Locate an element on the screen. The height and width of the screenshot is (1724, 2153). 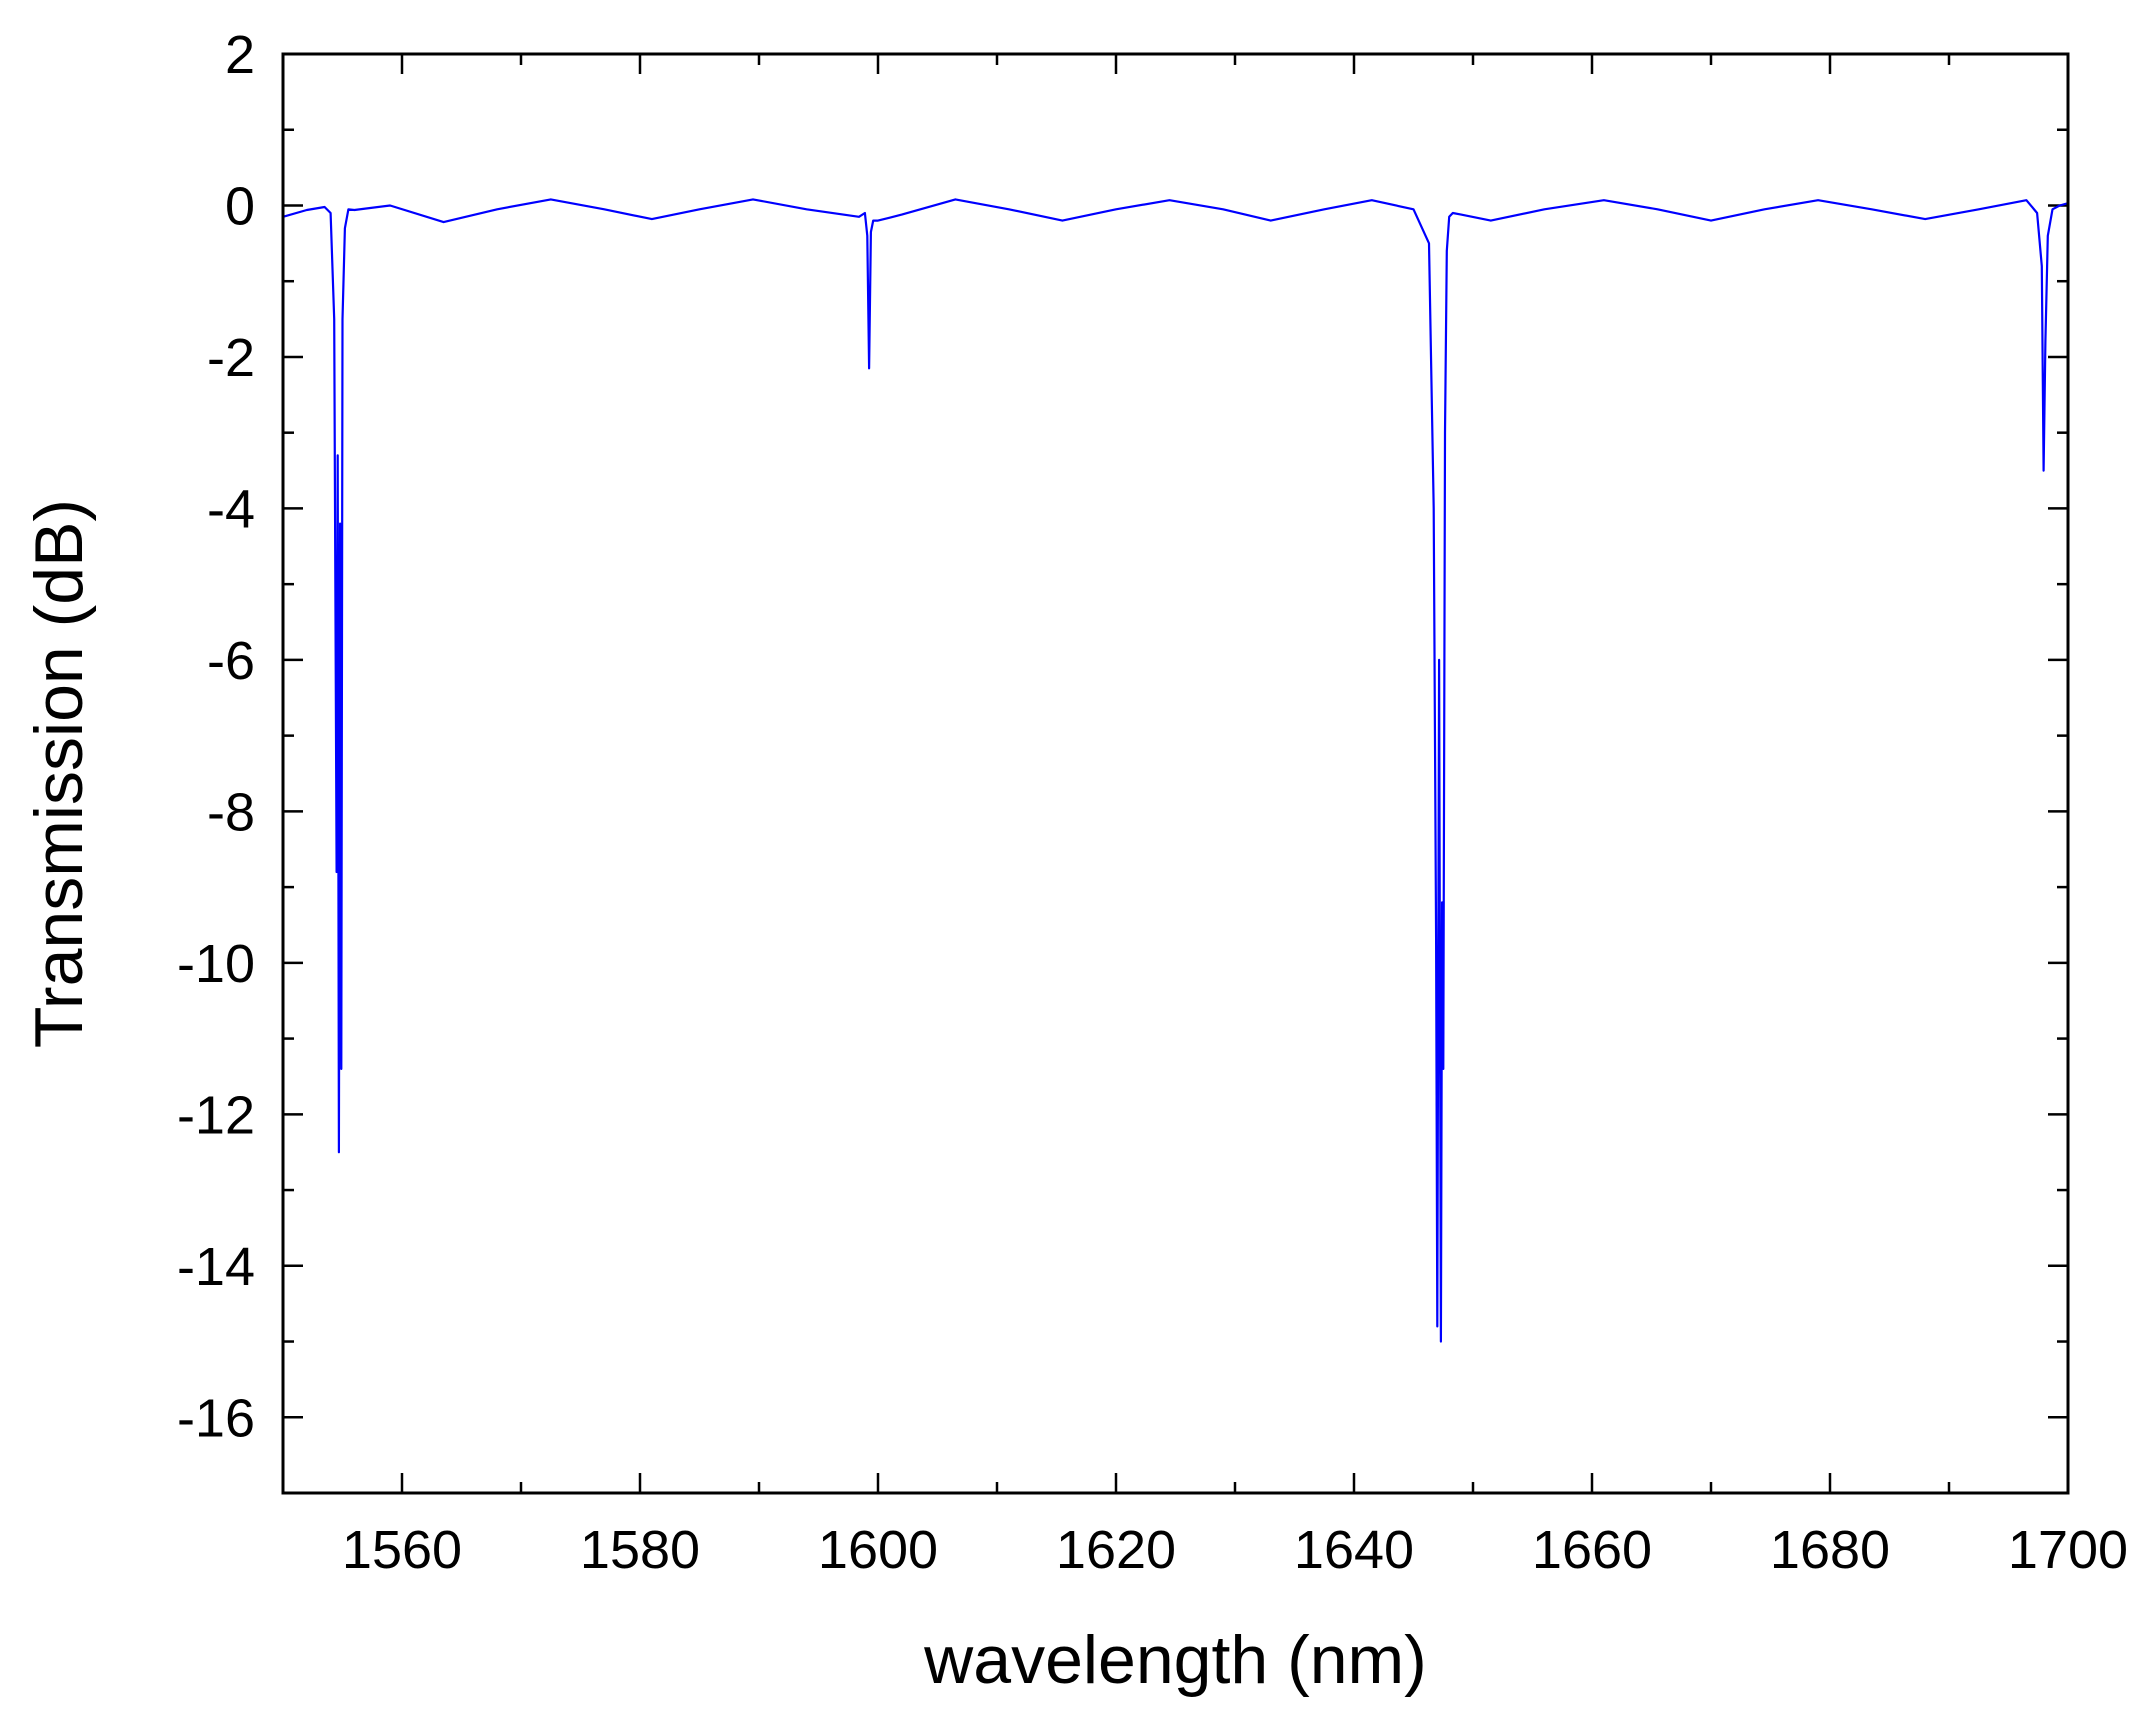
y-tick-label: -2 is located at coordinates (231, 358).